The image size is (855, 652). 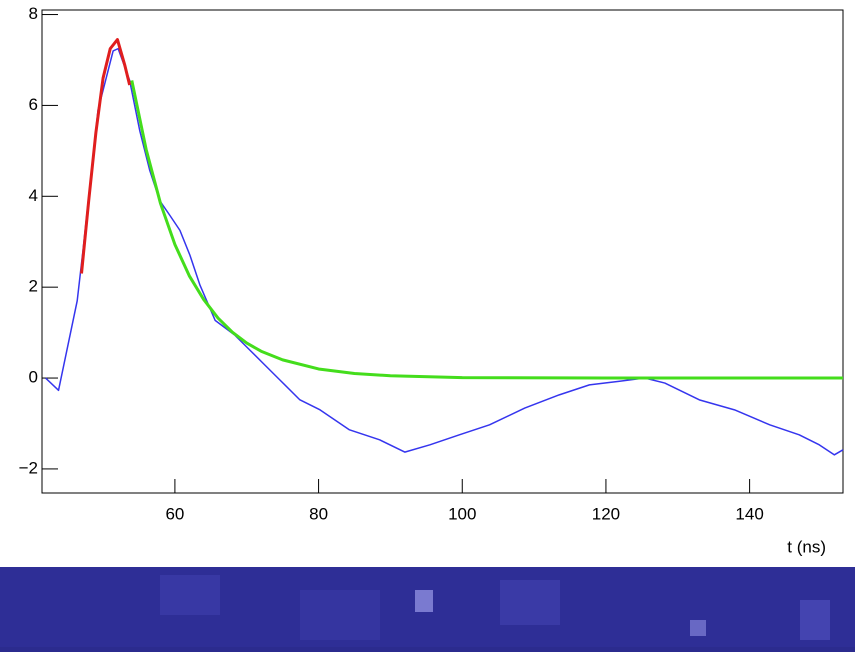 What do you see at coordinates (174, 513) in the screenshot?
I see `x-tick-label: 60` at bounding box center [174, 513].